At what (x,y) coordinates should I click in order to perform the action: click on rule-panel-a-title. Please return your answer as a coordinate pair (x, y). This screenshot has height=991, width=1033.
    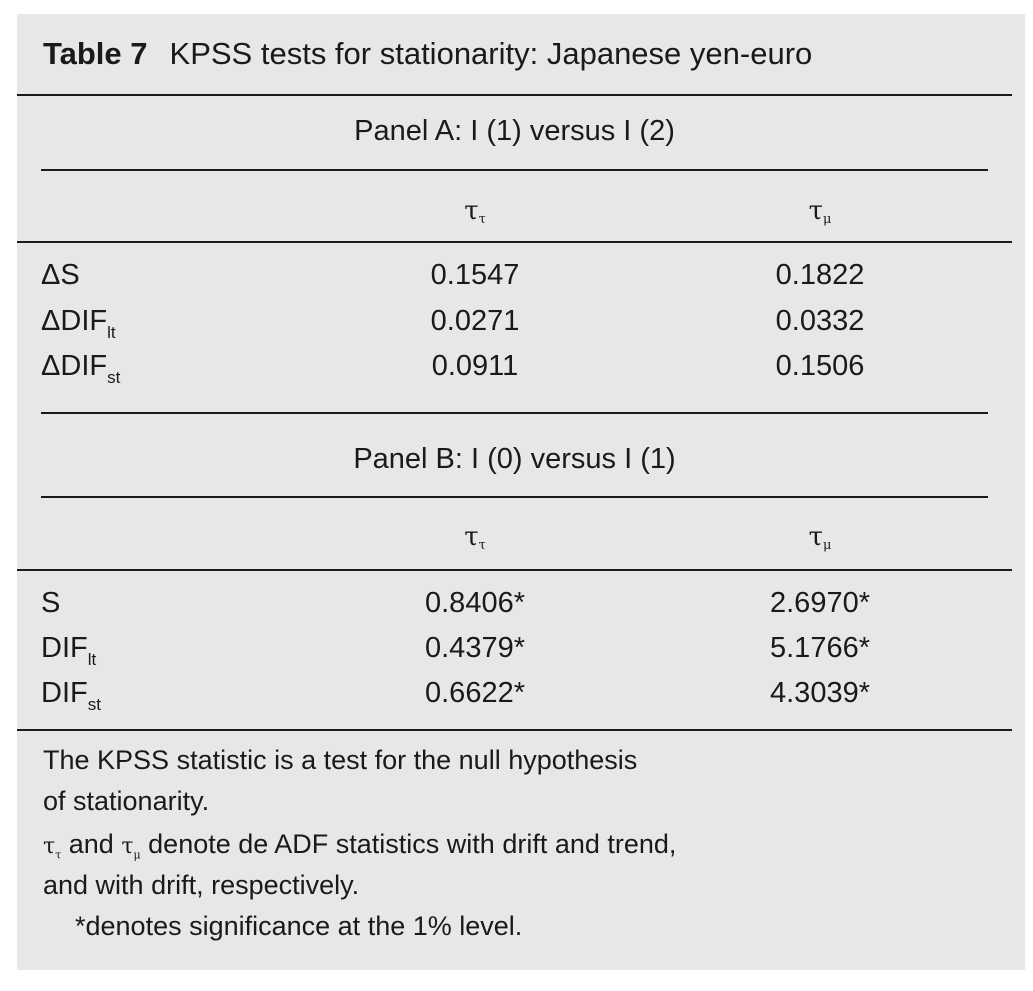
    Looking at the image, I should click on (514, 170).